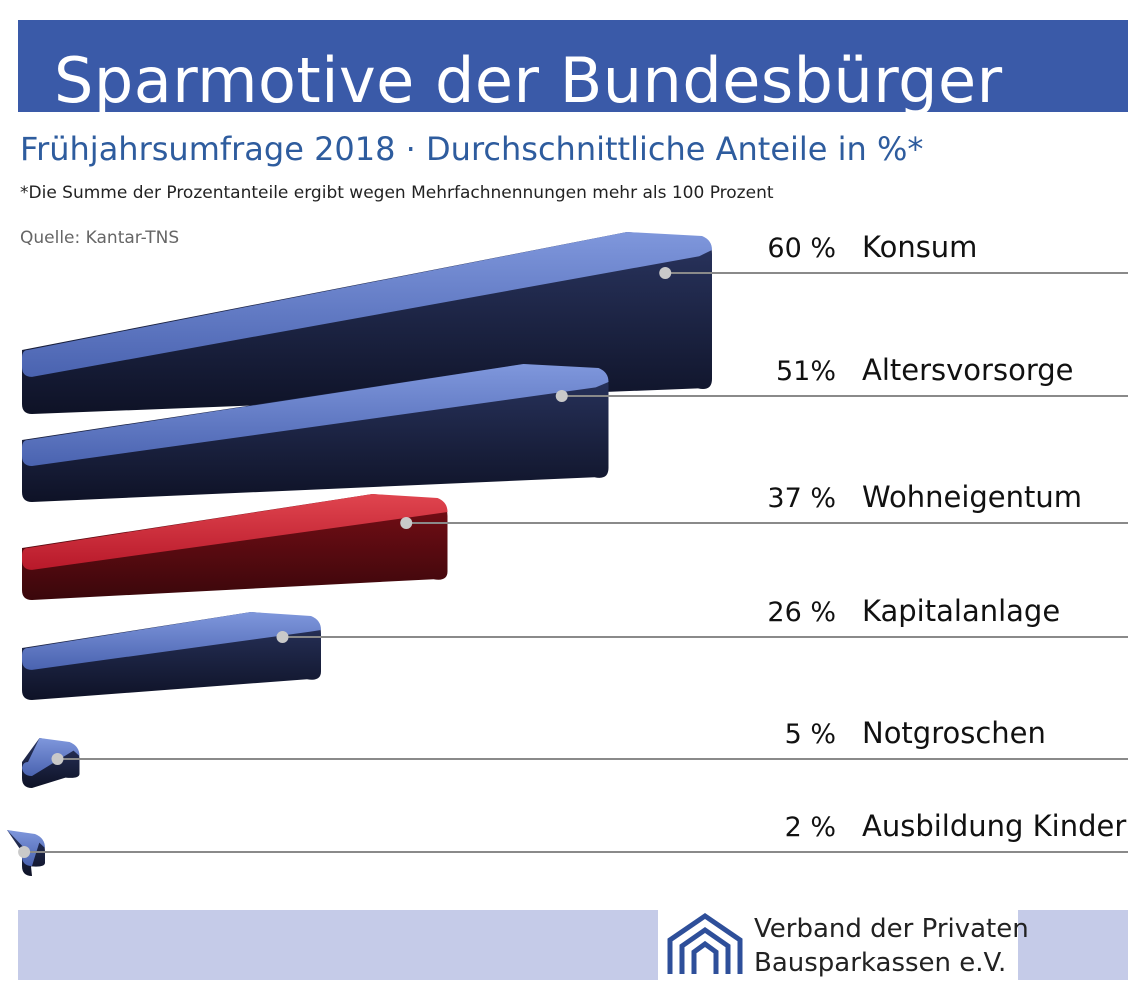 This screenshot has width=1148, height=1000. What do you see at coordinates (24, 852) in the screenshot?
I see `leader-dot-ausbildung-kinder` at bounding box center [24, 852].